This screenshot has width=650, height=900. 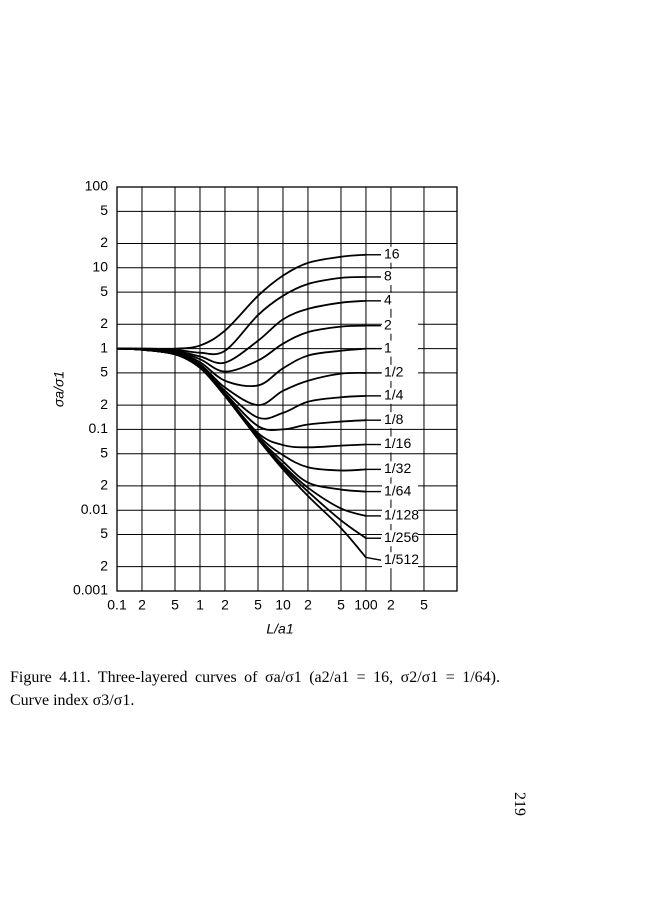 What do you see at coordinates (394, 395) in the screenshot?
I see `curve-label: 1/4` at bounding box center [394, 395].